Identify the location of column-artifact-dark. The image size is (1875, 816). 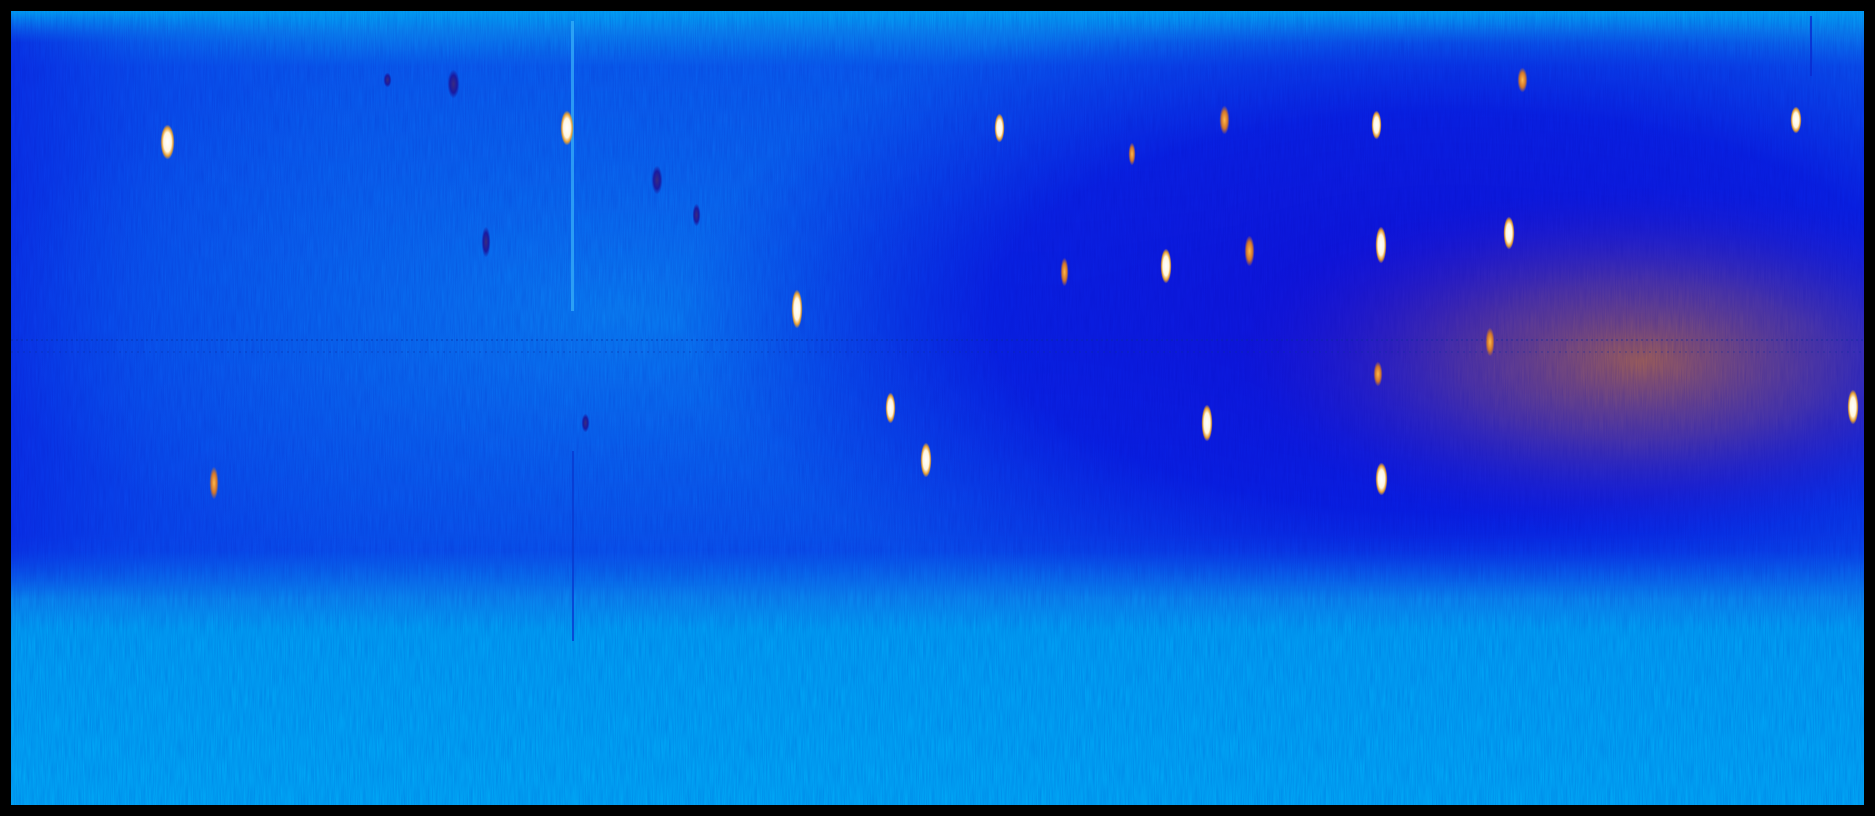
(573, 546).